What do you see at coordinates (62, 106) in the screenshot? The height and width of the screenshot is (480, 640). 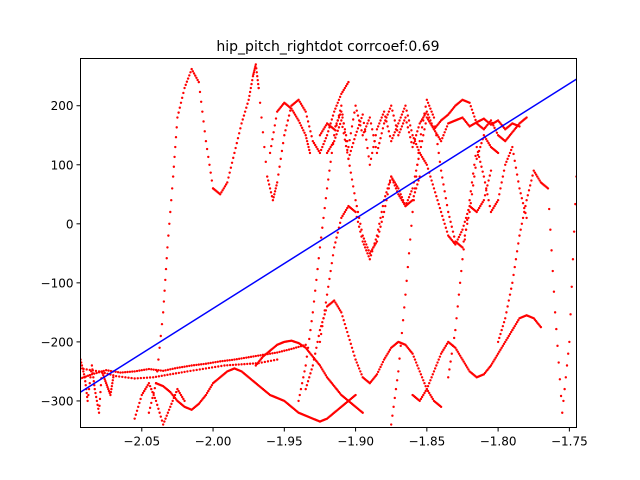 I see `y-tick-label: 200` at bounding box center [62, 106].